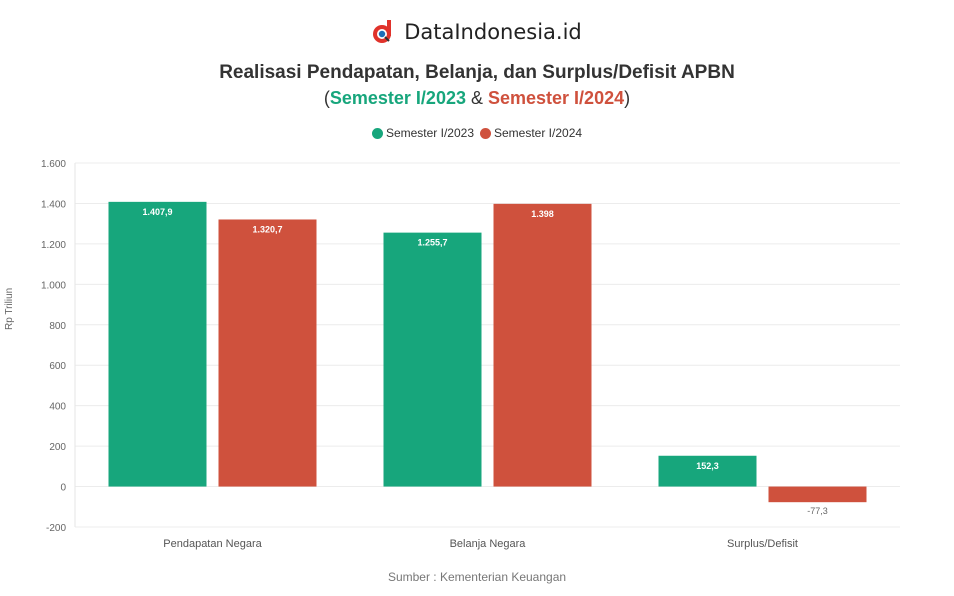  Describe the element at coordinates (57, 326) in the screenshot. I see `y-tick-label: 800` at that location.